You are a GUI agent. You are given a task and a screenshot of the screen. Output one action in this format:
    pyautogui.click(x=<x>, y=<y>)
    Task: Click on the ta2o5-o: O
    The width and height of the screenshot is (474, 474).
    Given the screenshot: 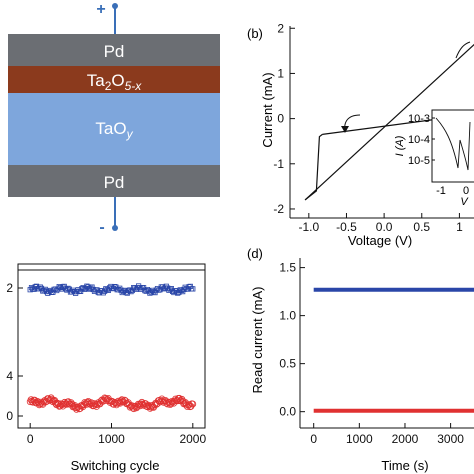 What is the action you would take?
    pyautogui.click(x=117, y=80)
    